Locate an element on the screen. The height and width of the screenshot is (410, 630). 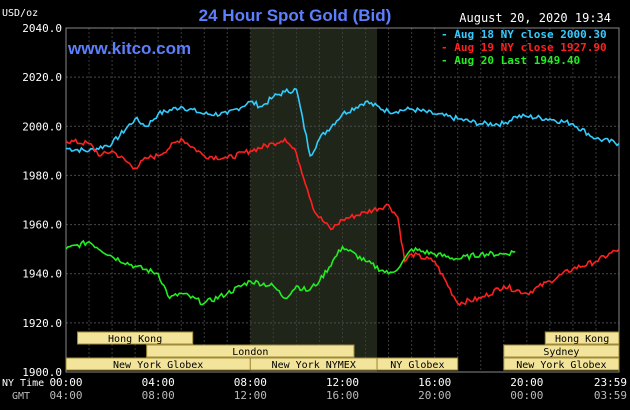
market-session: Sydney is located at coordinates (561, 351).